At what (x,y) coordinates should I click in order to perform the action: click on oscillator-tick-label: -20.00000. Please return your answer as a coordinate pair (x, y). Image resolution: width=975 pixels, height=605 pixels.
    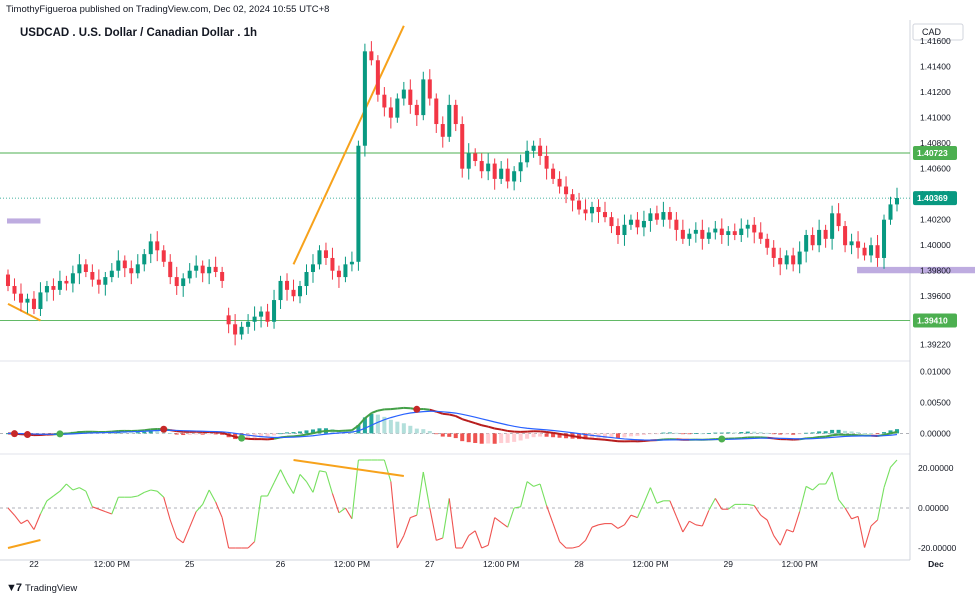
    Looking at the image, I should click on (937, 548).